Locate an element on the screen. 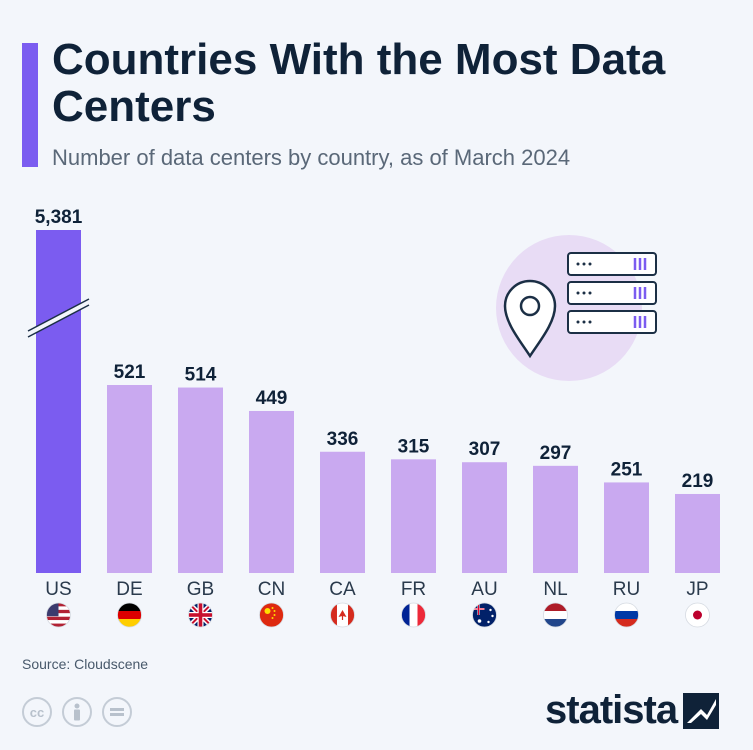 This screenshot has width=753, height=750. flag-de-icon is located at coordinates (129, 615).